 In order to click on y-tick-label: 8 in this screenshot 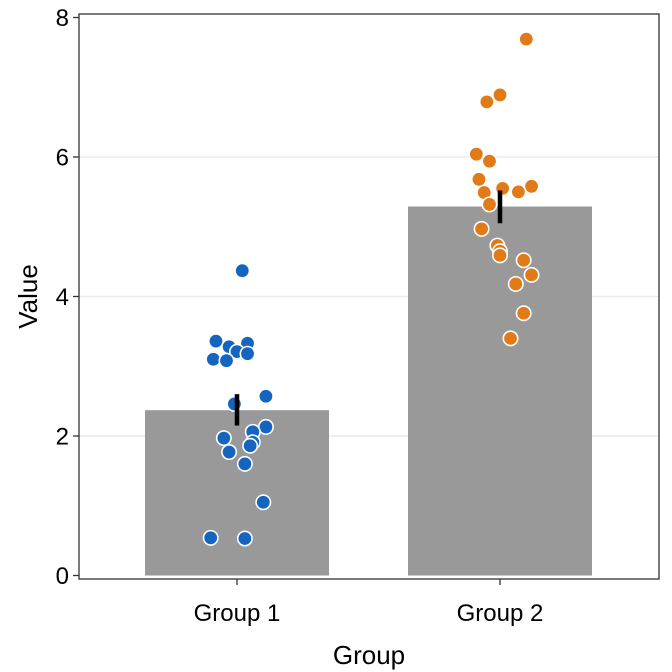, I will do `click(62, 18)`.